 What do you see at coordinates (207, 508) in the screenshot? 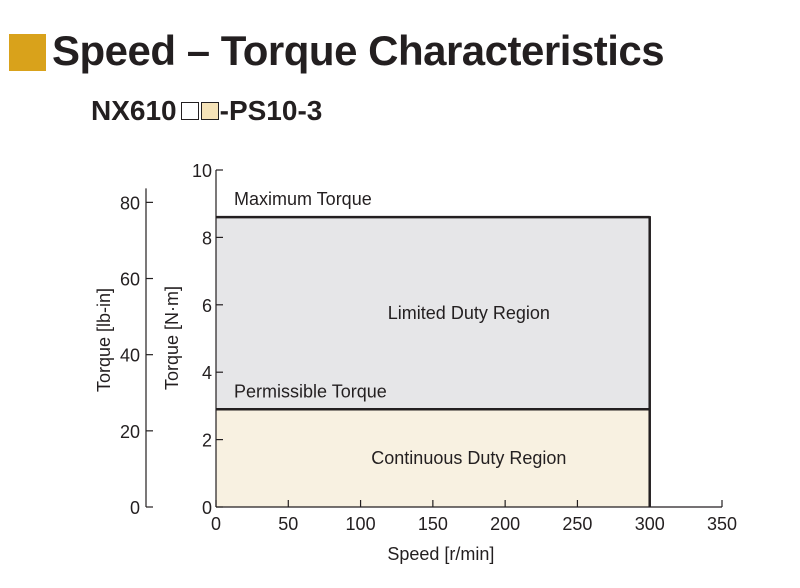
I see `y-tick-label-0: 0` at bounding box center [207, 508].